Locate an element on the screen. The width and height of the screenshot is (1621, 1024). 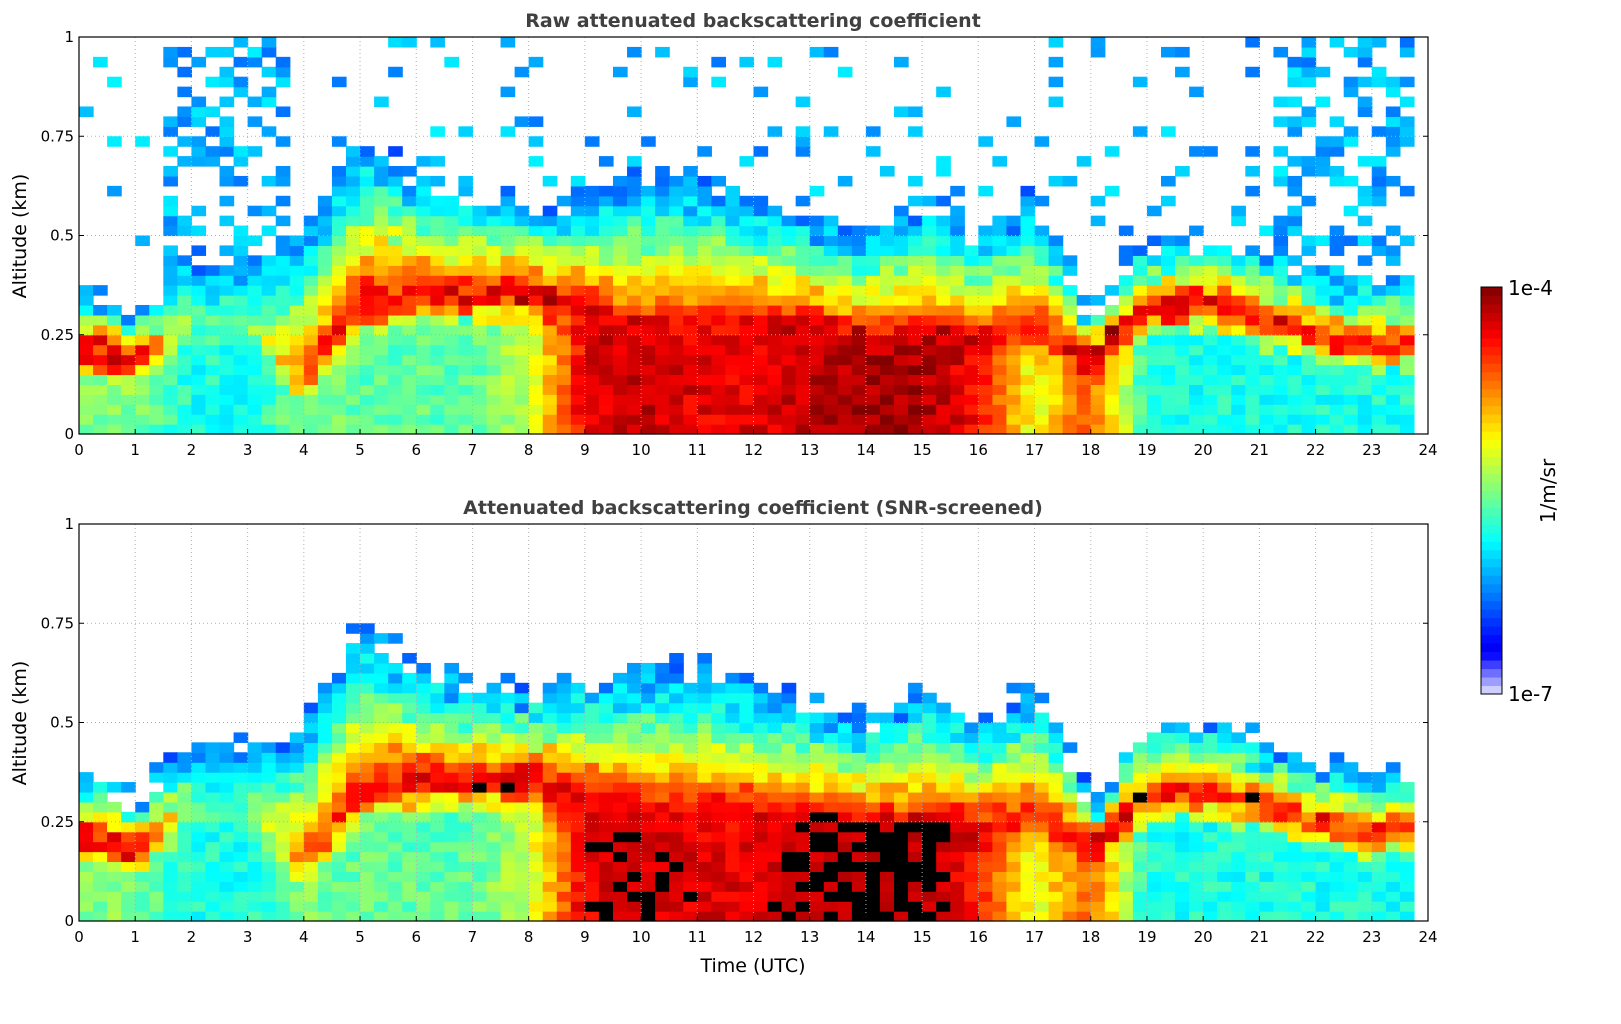
x-tick-label: 6 is located at coordinates (416, 450).